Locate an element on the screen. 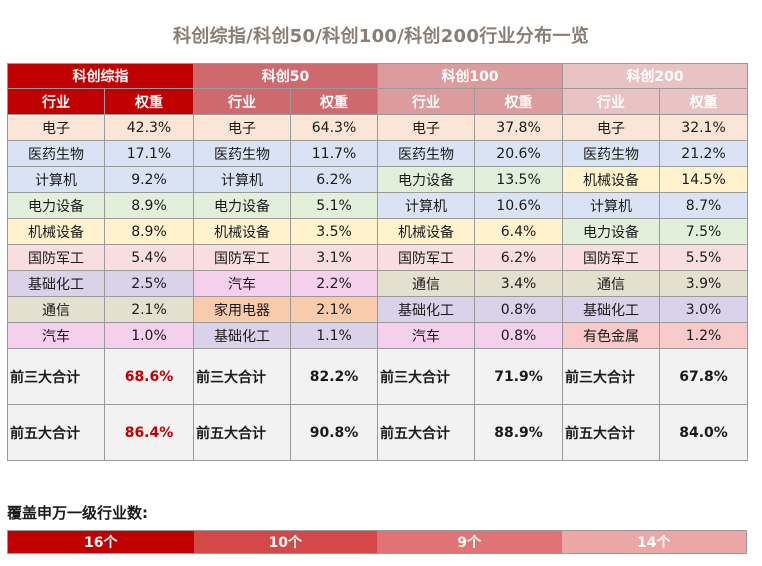 Image resolution: width=762 pixels, height=566 pixels. weight-cell: 32.1% is located at coordinates (704, 127).